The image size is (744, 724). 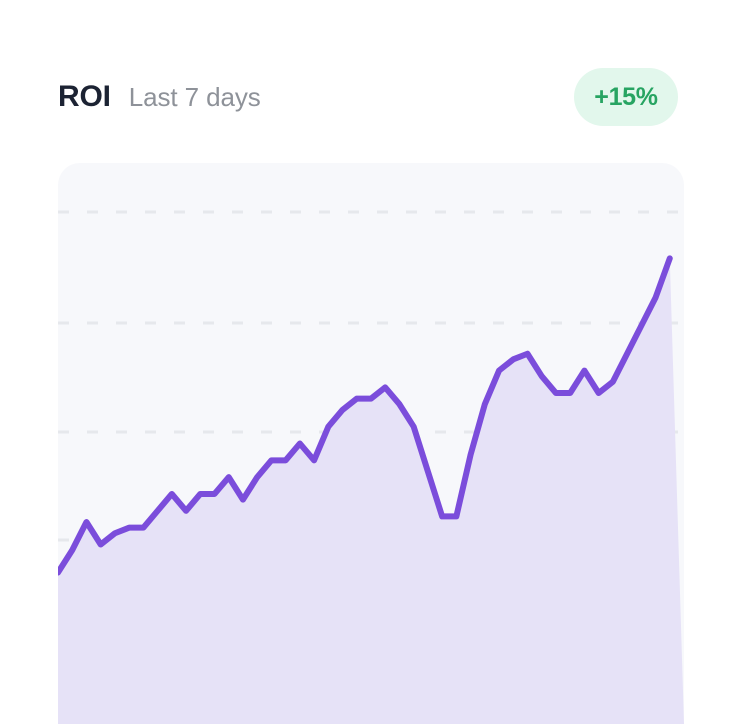 I want to click on status-badge: +15%, so click(x=626, y=97).